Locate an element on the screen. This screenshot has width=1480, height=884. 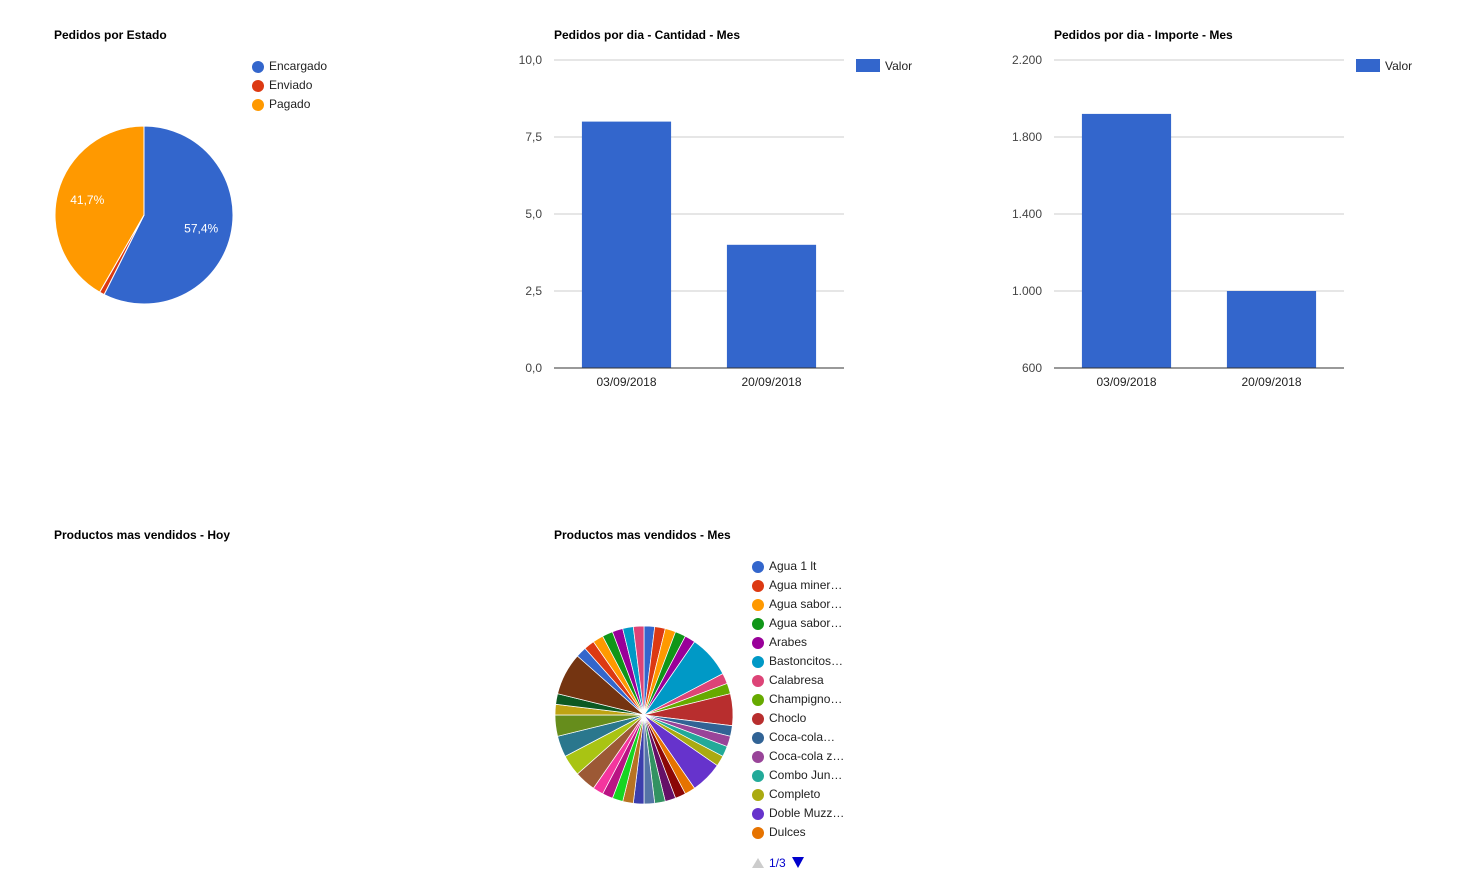
chart-legend: Encargado Enviado Pagado is located at coordinates (352, 89).